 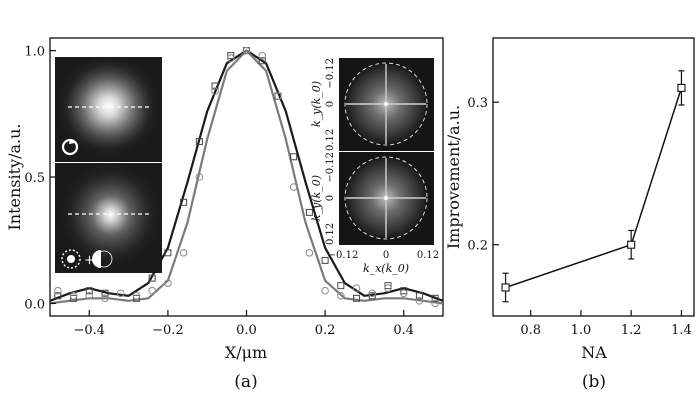 I want to click on fourier-kx-label: k_x(k_0), so click(x=386, y=268).